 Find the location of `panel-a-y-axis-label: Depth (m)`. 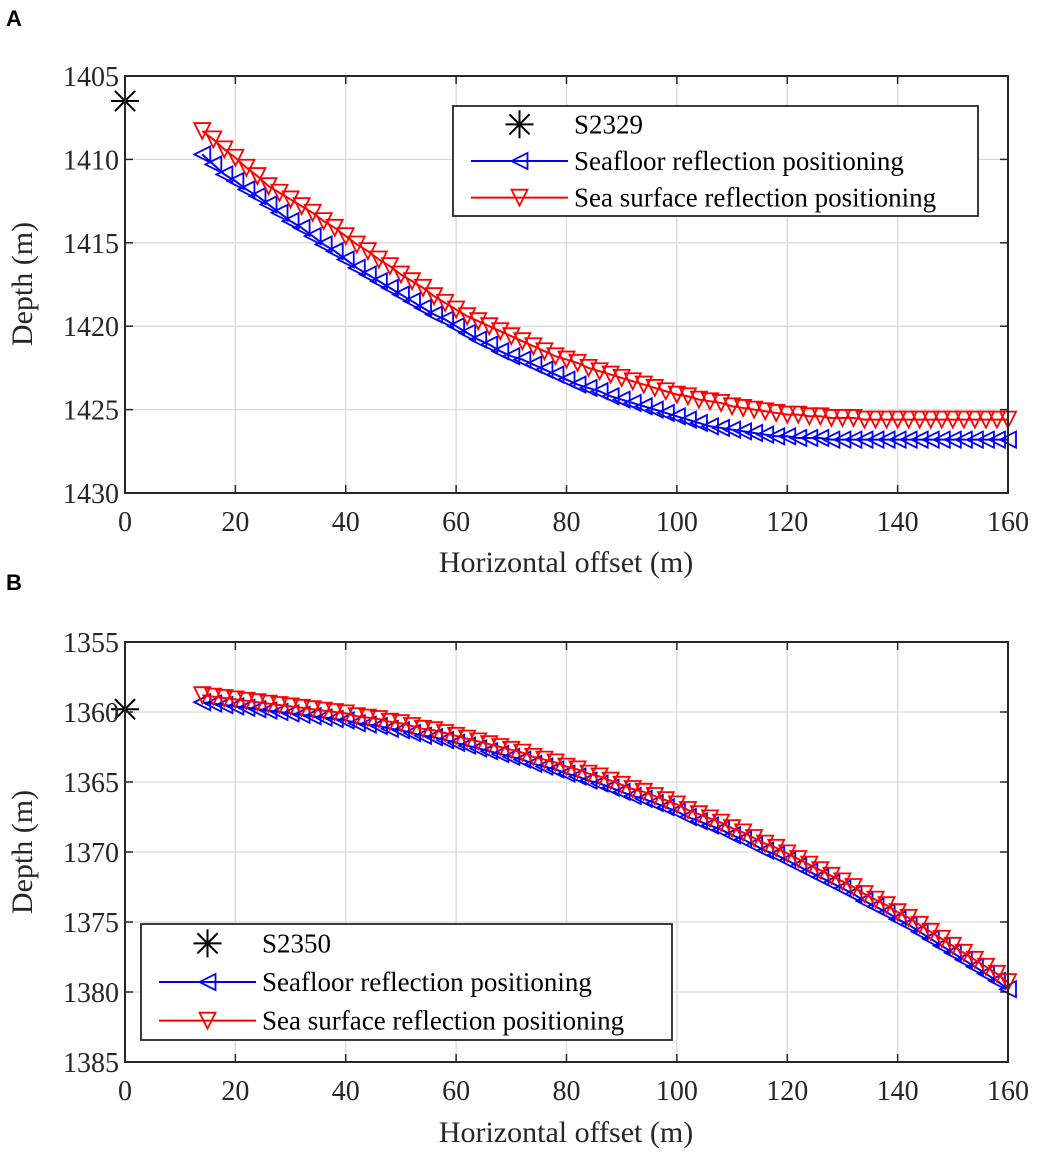

panel-a-y-axis-label: Depth (m) is located at coordinates (22, 284).